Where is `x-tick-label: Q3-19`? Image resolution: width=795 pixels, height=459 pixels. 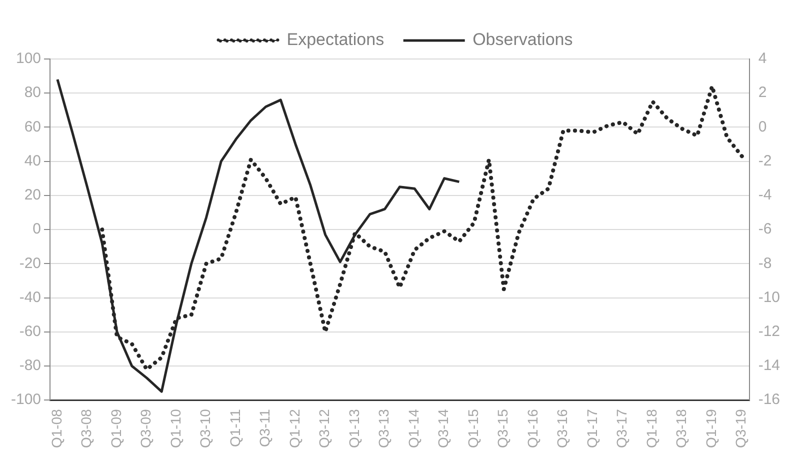
x-tick-label: Q3-19 is located at coordinates (740, 428).